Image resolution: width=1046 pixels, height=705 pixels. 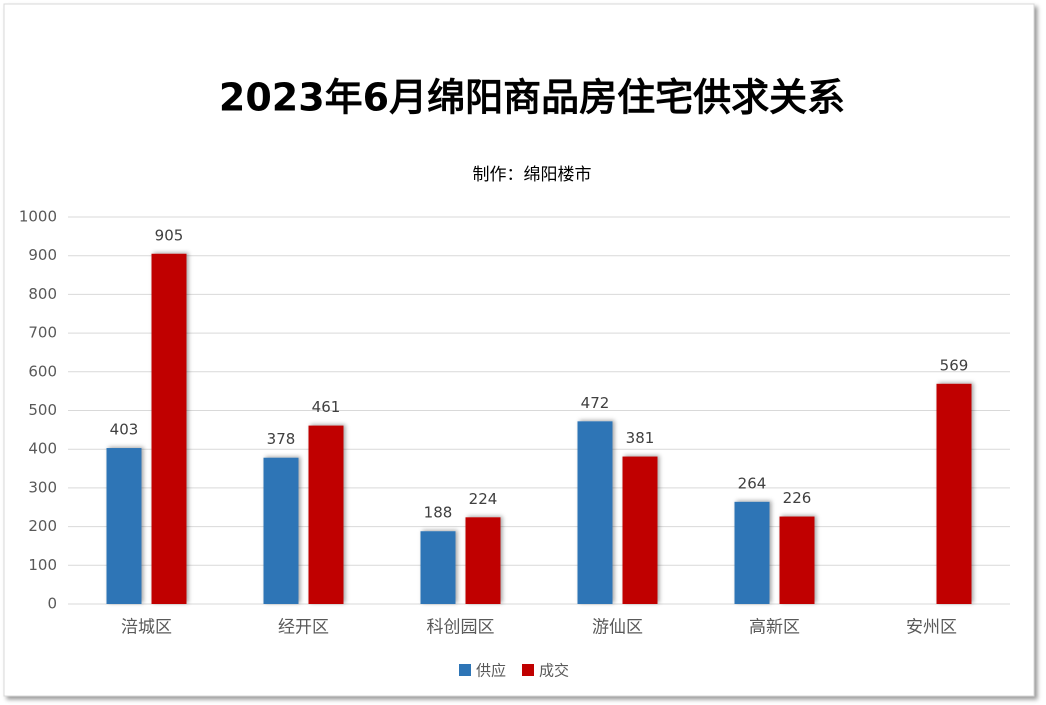 I want to click on value-label: 403, so click(x=124, y=430).